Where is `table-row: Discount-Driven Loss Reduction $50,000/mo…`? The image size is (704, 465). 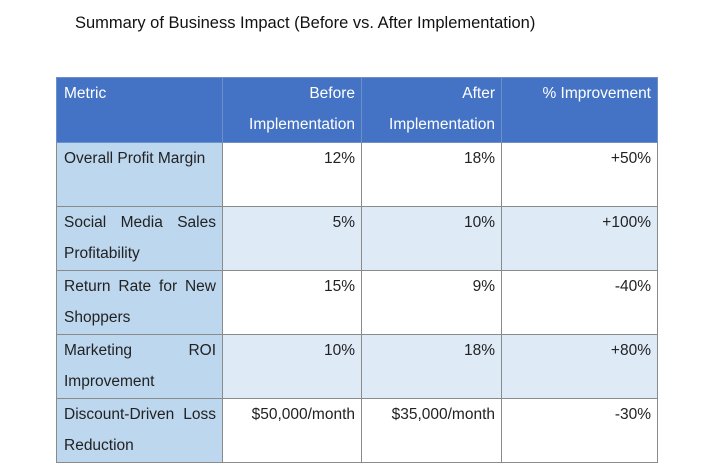 table-row: Discount-Driven Loss Reduction $50,000/mo… is located at coordinates (357, 430).